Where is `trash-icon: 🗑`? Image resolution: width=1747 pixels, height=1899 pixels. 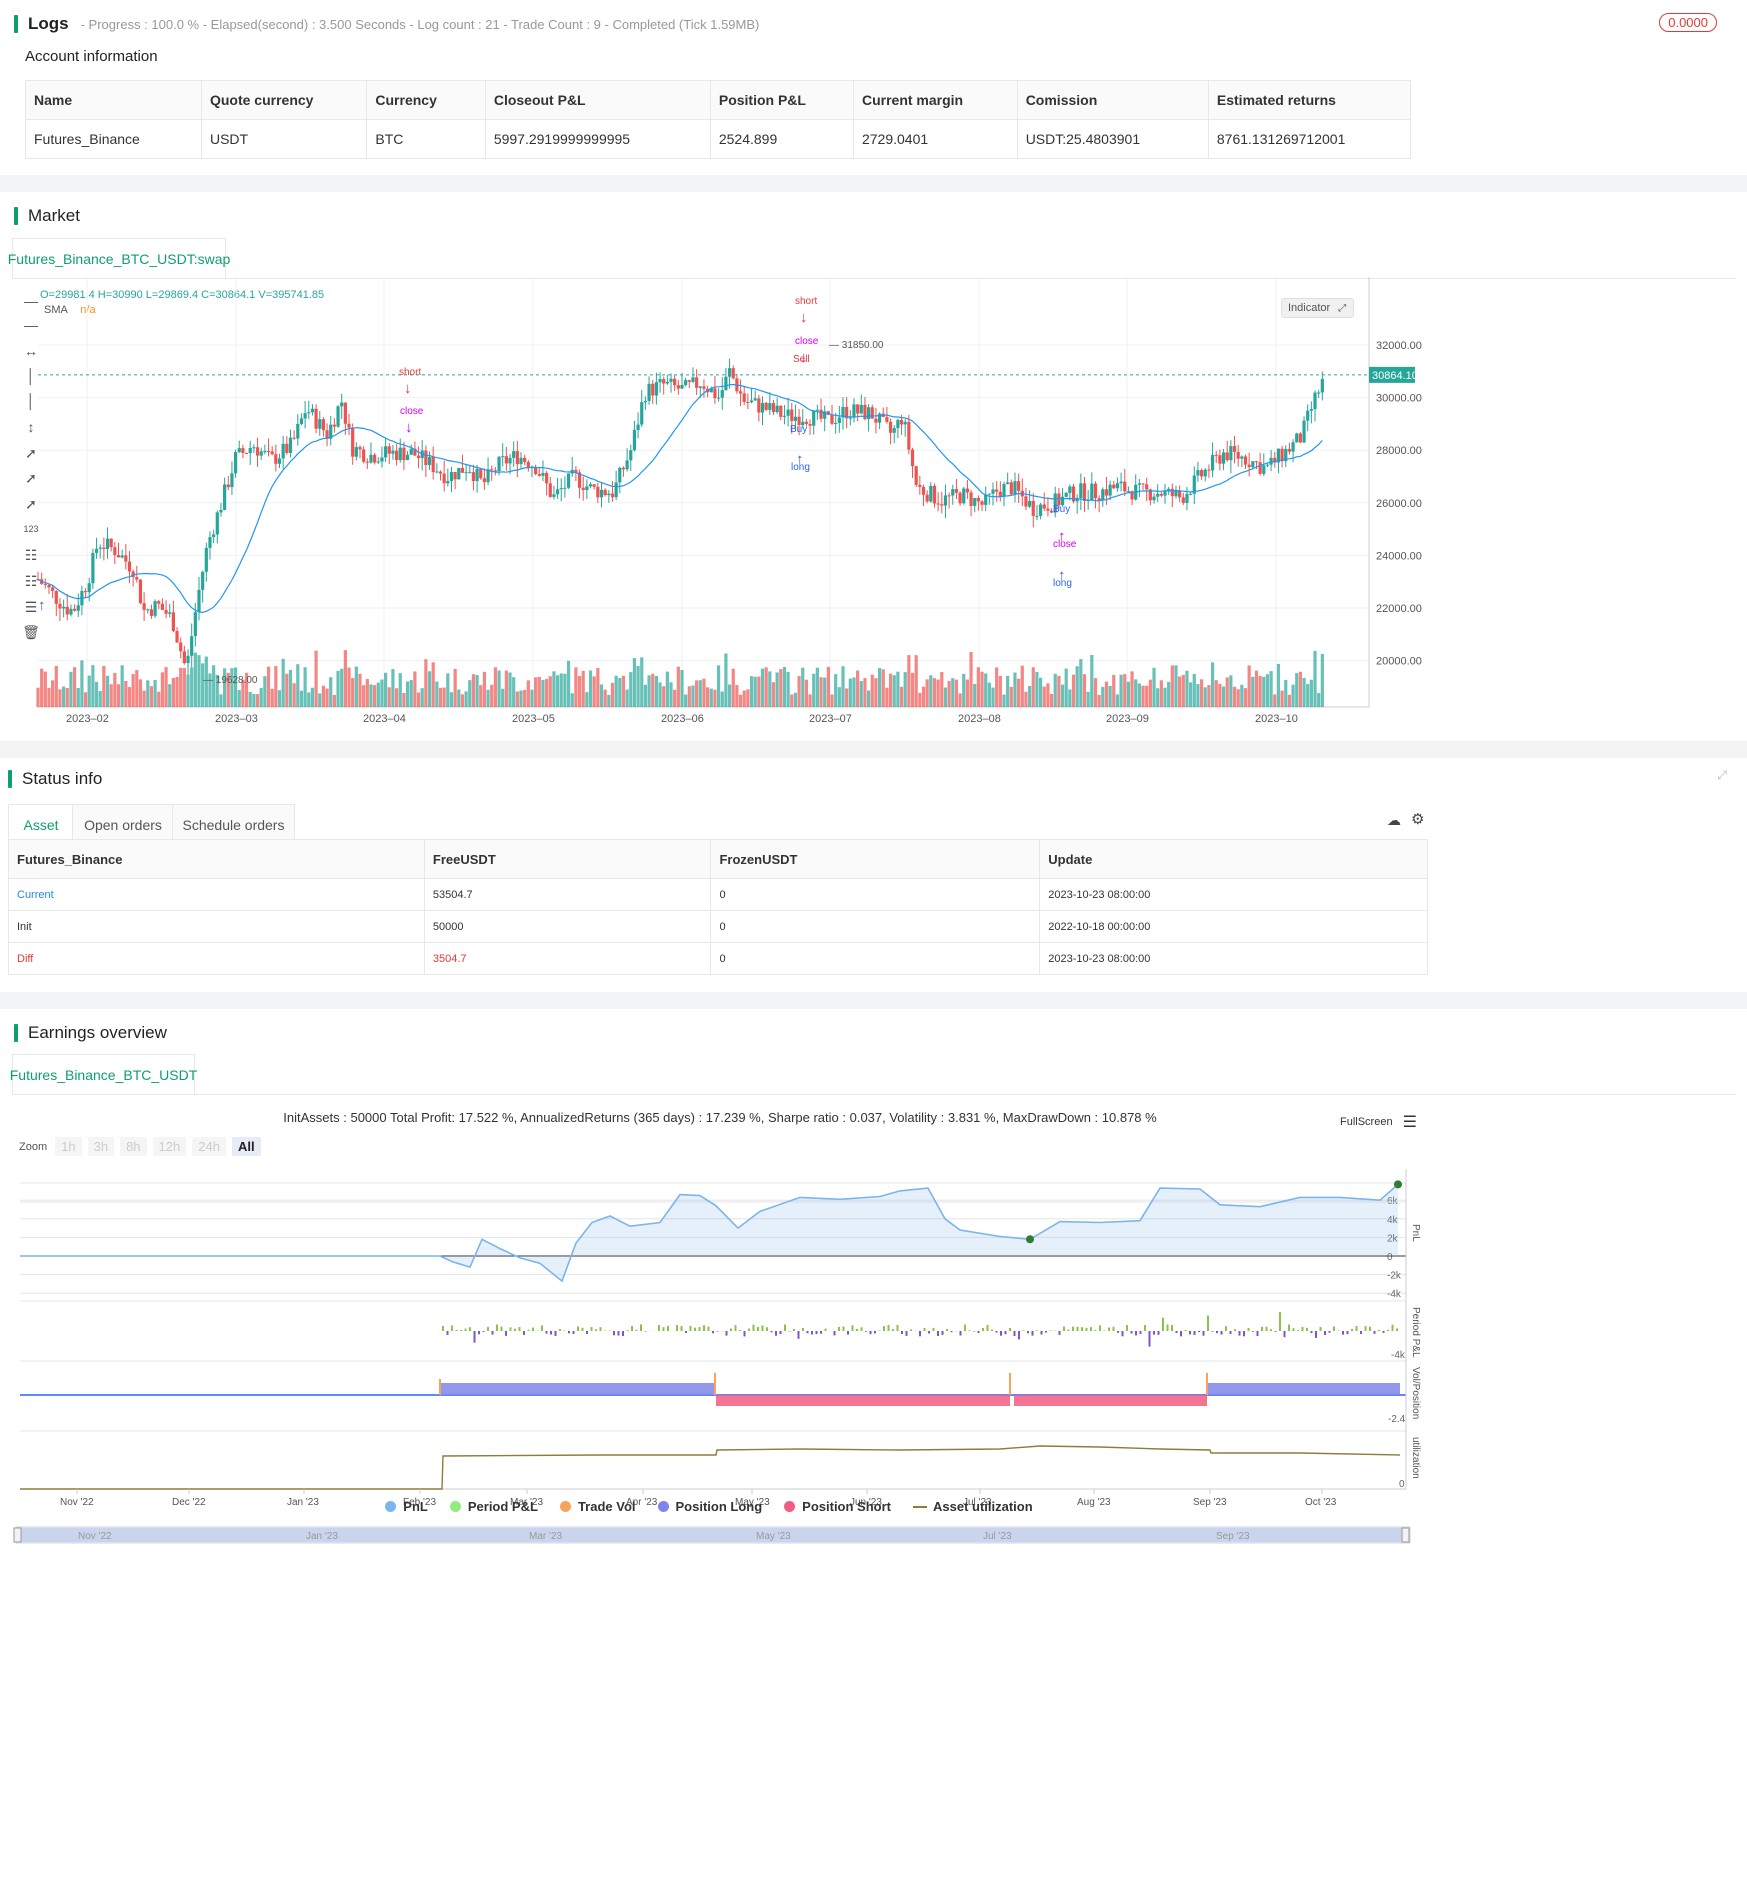 trash-icon: 🗑 is located at coordinates (31, 632).